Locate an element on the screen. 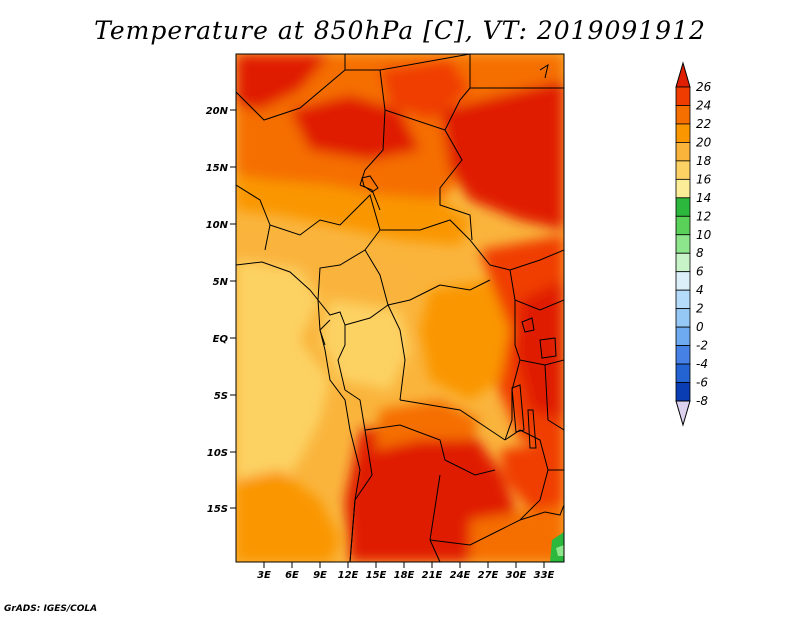  lat-label: EQ is located at coordinates (221, 339).